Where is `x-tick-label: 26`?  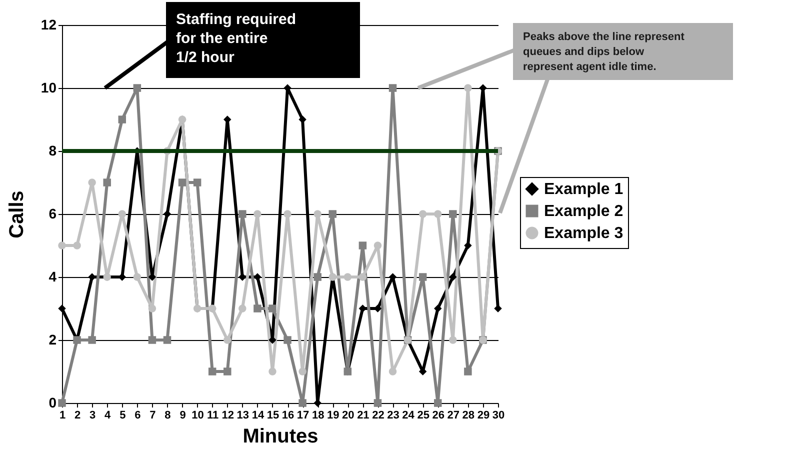 x-tick-label: 26 is located at coordinates (438, 416).